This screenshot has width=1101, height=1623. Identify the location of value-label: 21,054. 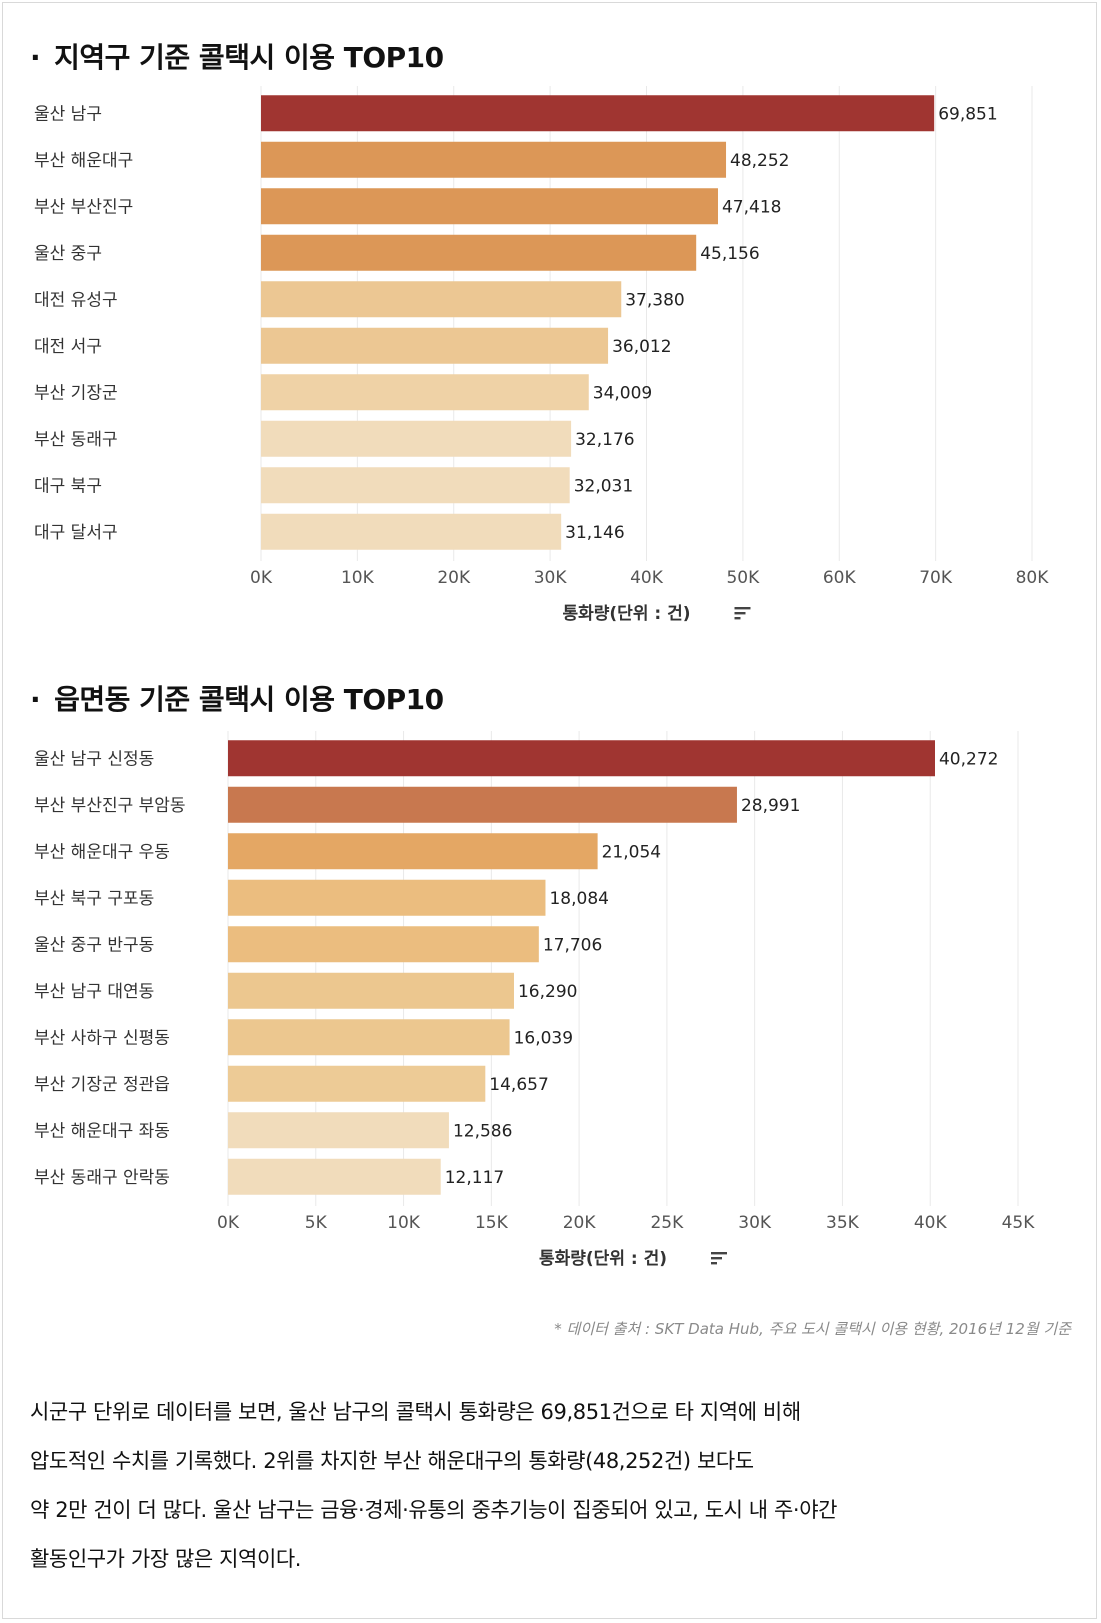
(631, 852).